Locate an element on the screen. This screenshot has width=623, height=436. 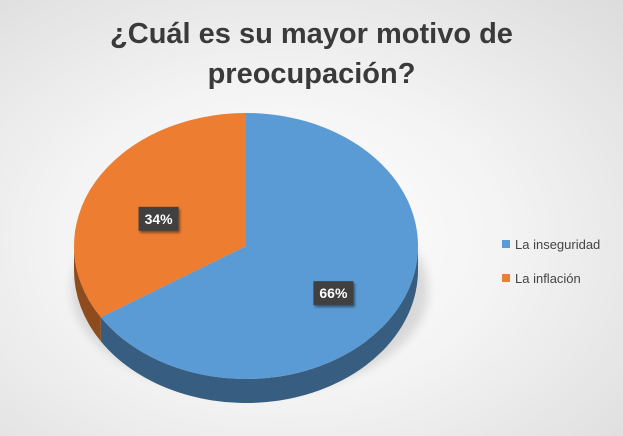
legend-label-inflacion: La inflación is located at coordinates (548, 278).